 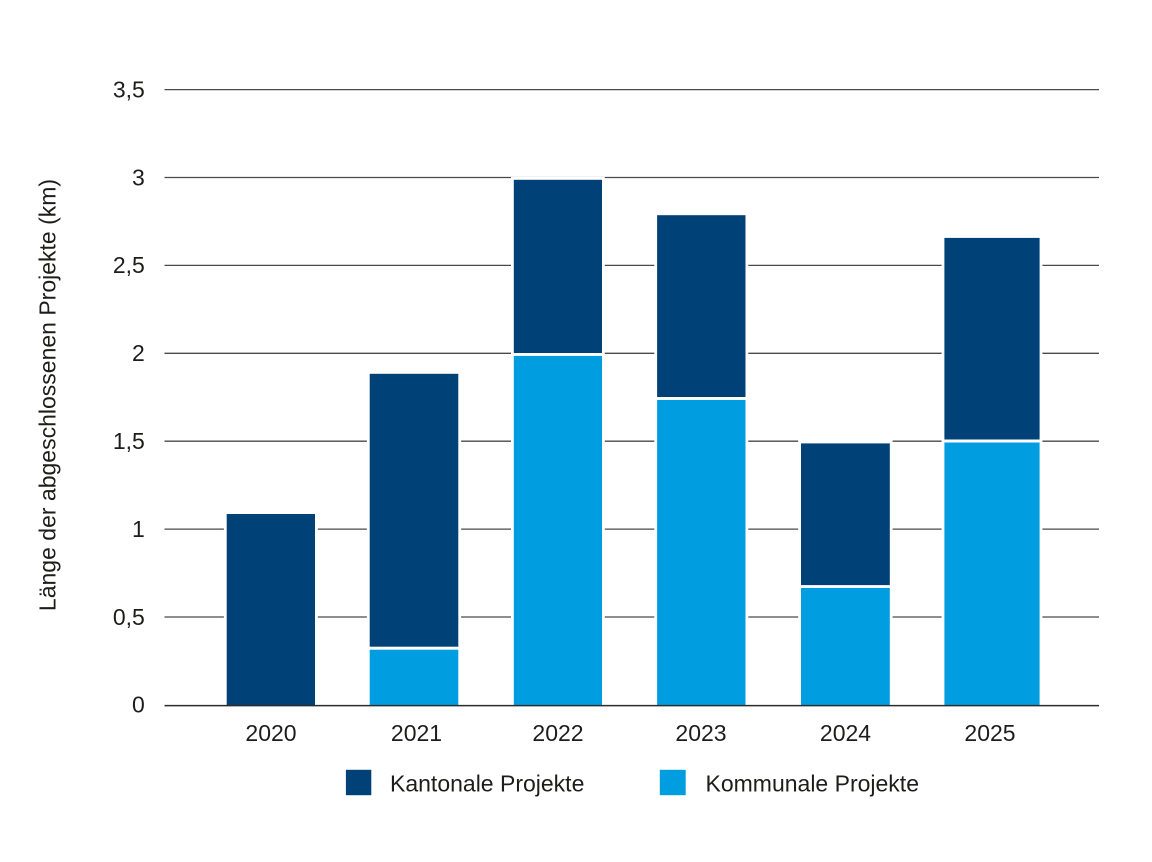 I want to click on svg-text: 2023, so click(x=700, y=733).